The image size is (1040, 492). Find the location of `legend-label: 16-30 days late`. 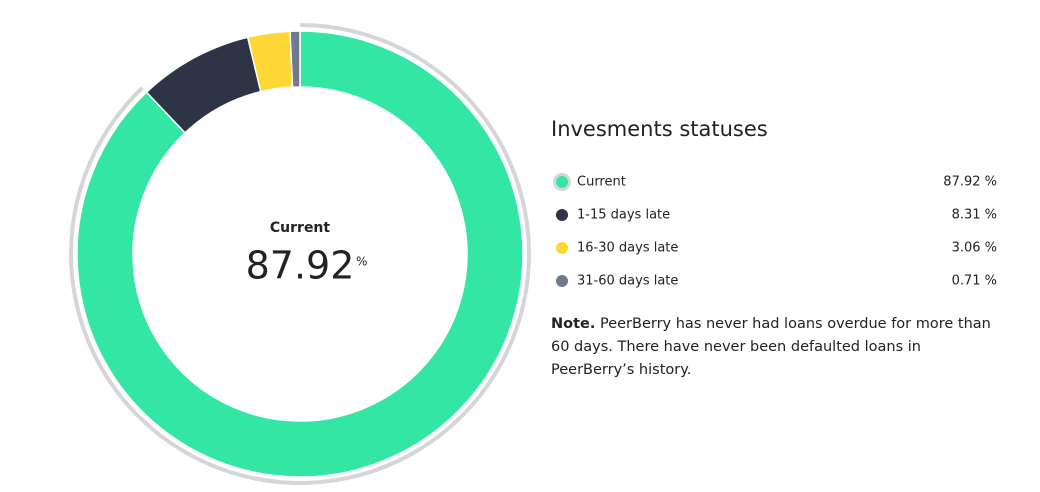

legend-label: 16-30 days late is located at coordinates (627, 248).